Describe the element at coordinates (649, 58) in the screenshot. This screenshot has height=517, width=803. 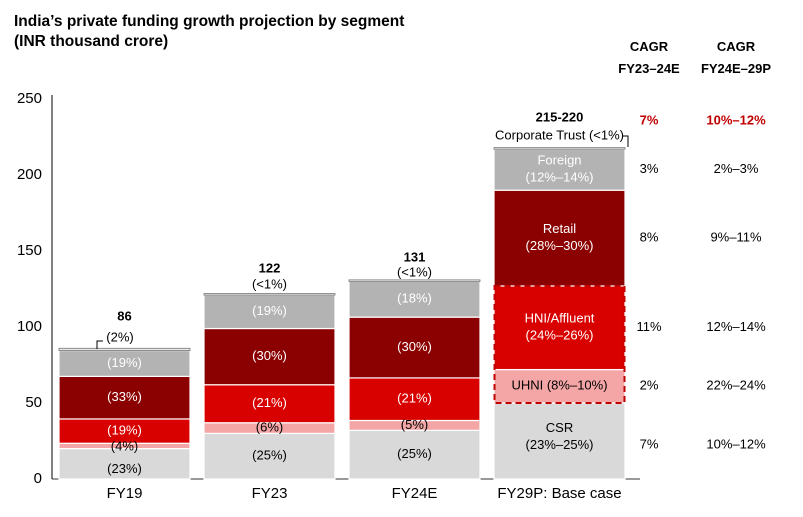
I see `cagr-header-fy23-24: CAGR FY23–24E` at that location.